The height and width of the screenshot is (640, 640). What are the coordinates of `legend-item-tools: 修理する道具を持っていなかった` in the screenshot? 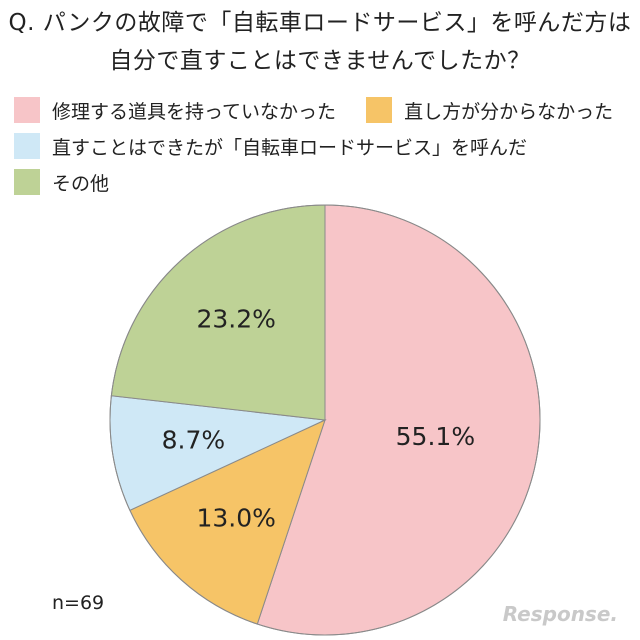 It's located at (175, 110).